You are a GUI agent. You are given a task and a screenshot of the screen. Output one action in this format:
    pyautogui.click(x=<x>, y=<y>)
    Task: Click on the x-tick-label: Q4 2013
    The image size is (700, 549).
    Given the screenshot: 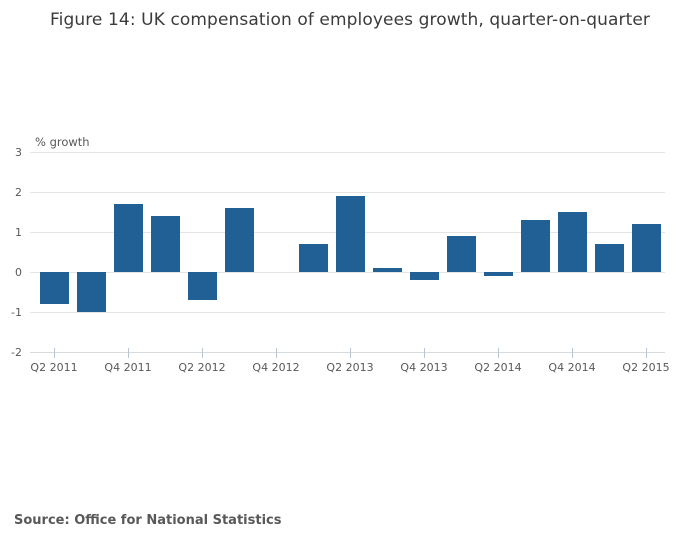 What is the action you would take?
    pyautogui.click(x=424, y=367)
    